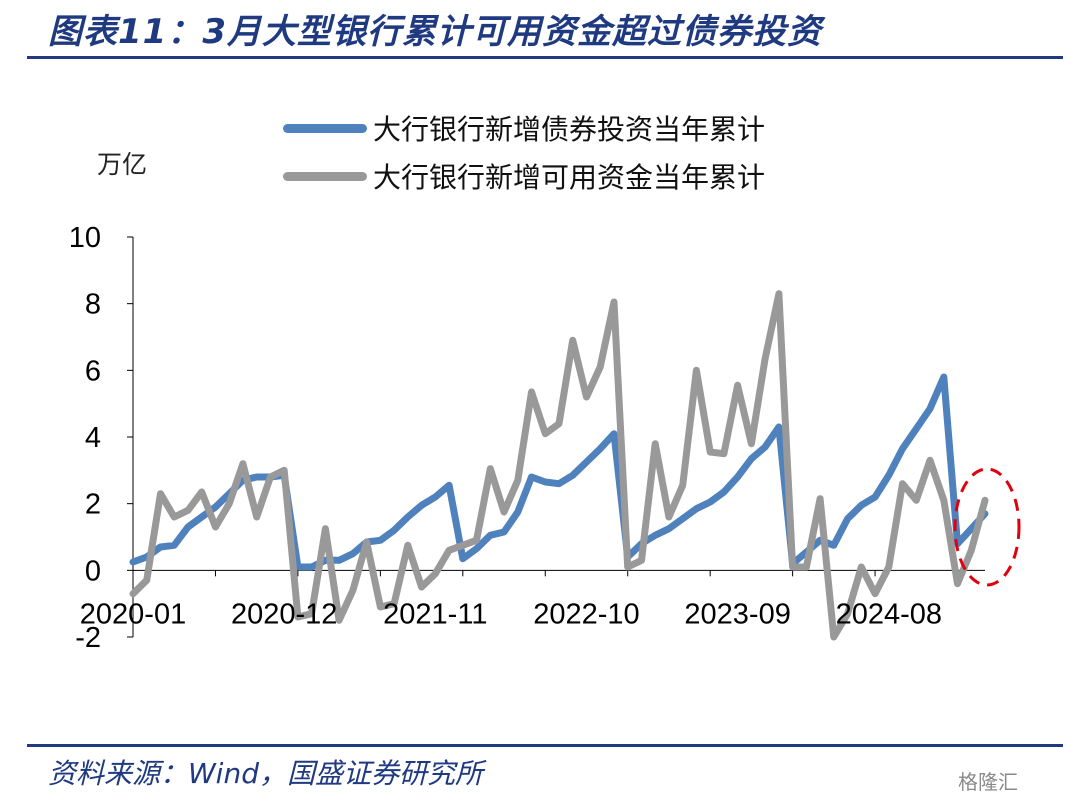  I want to click on y-tick-label: 0, so click(93, 571).